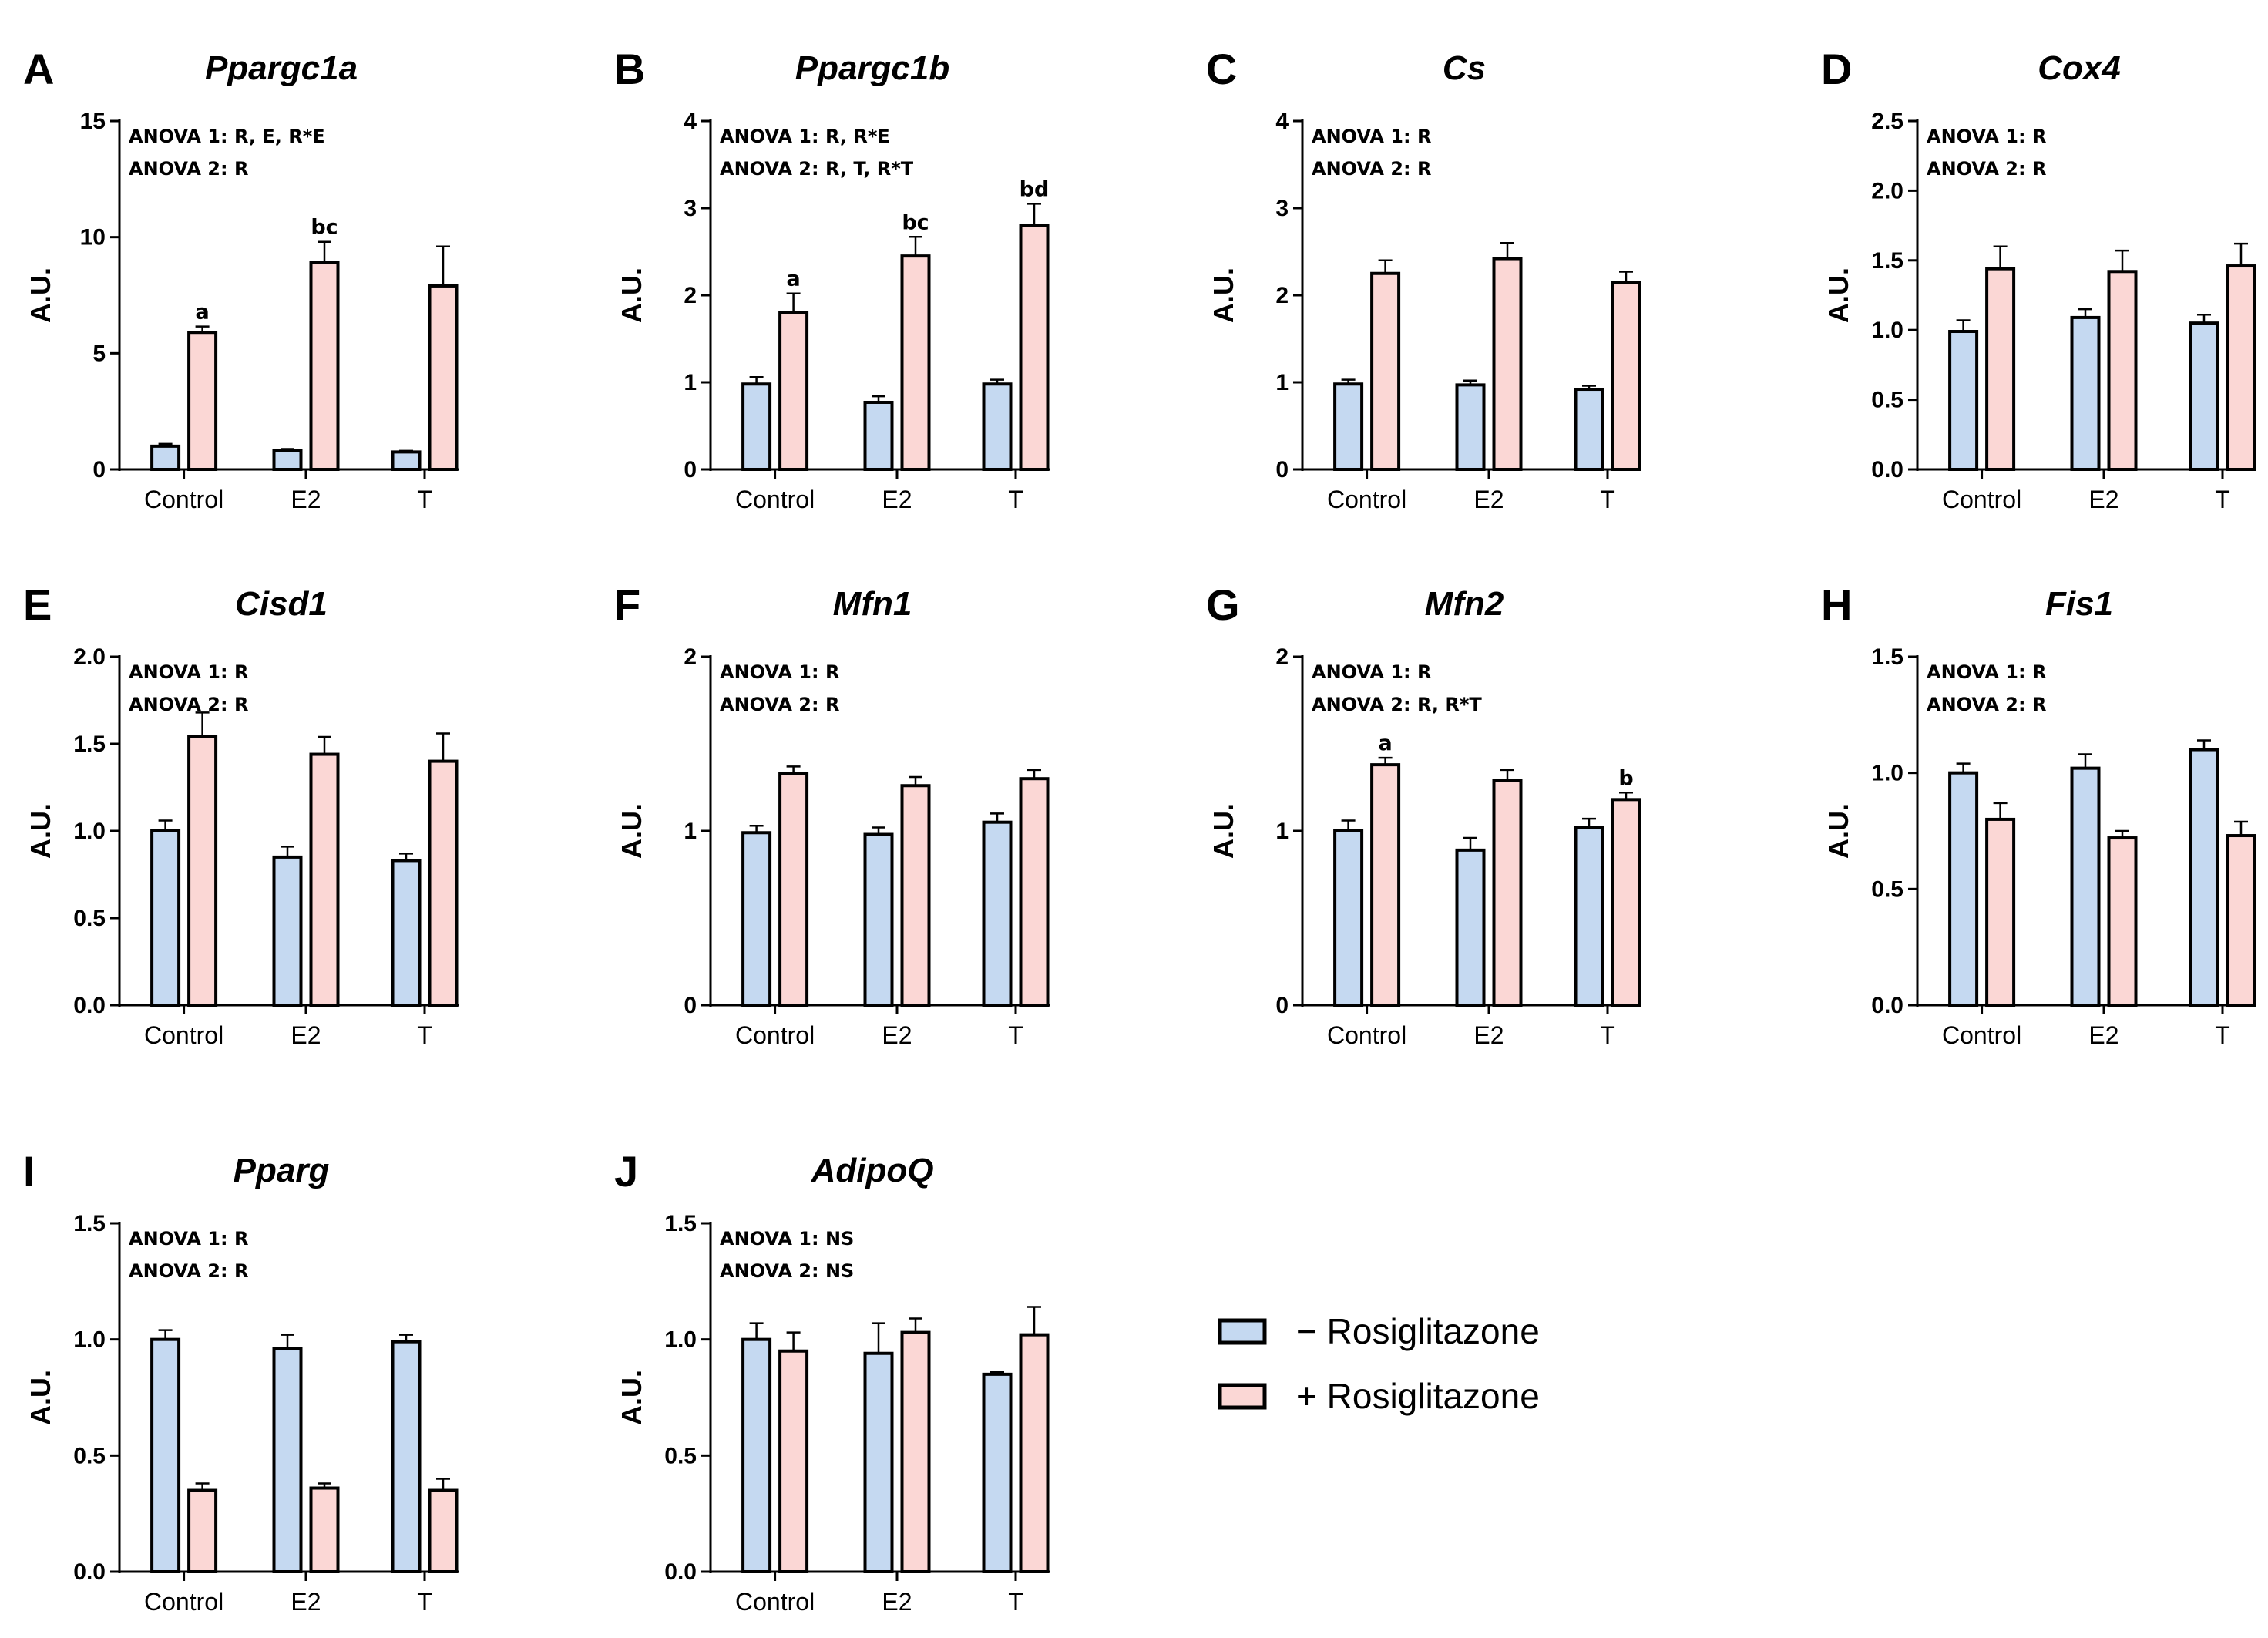 This screenshot has width=2268, height=1638. Describe the element at coordinates (872, 604) in the screenshot. I see `gene-title: Mfn1` at that location.